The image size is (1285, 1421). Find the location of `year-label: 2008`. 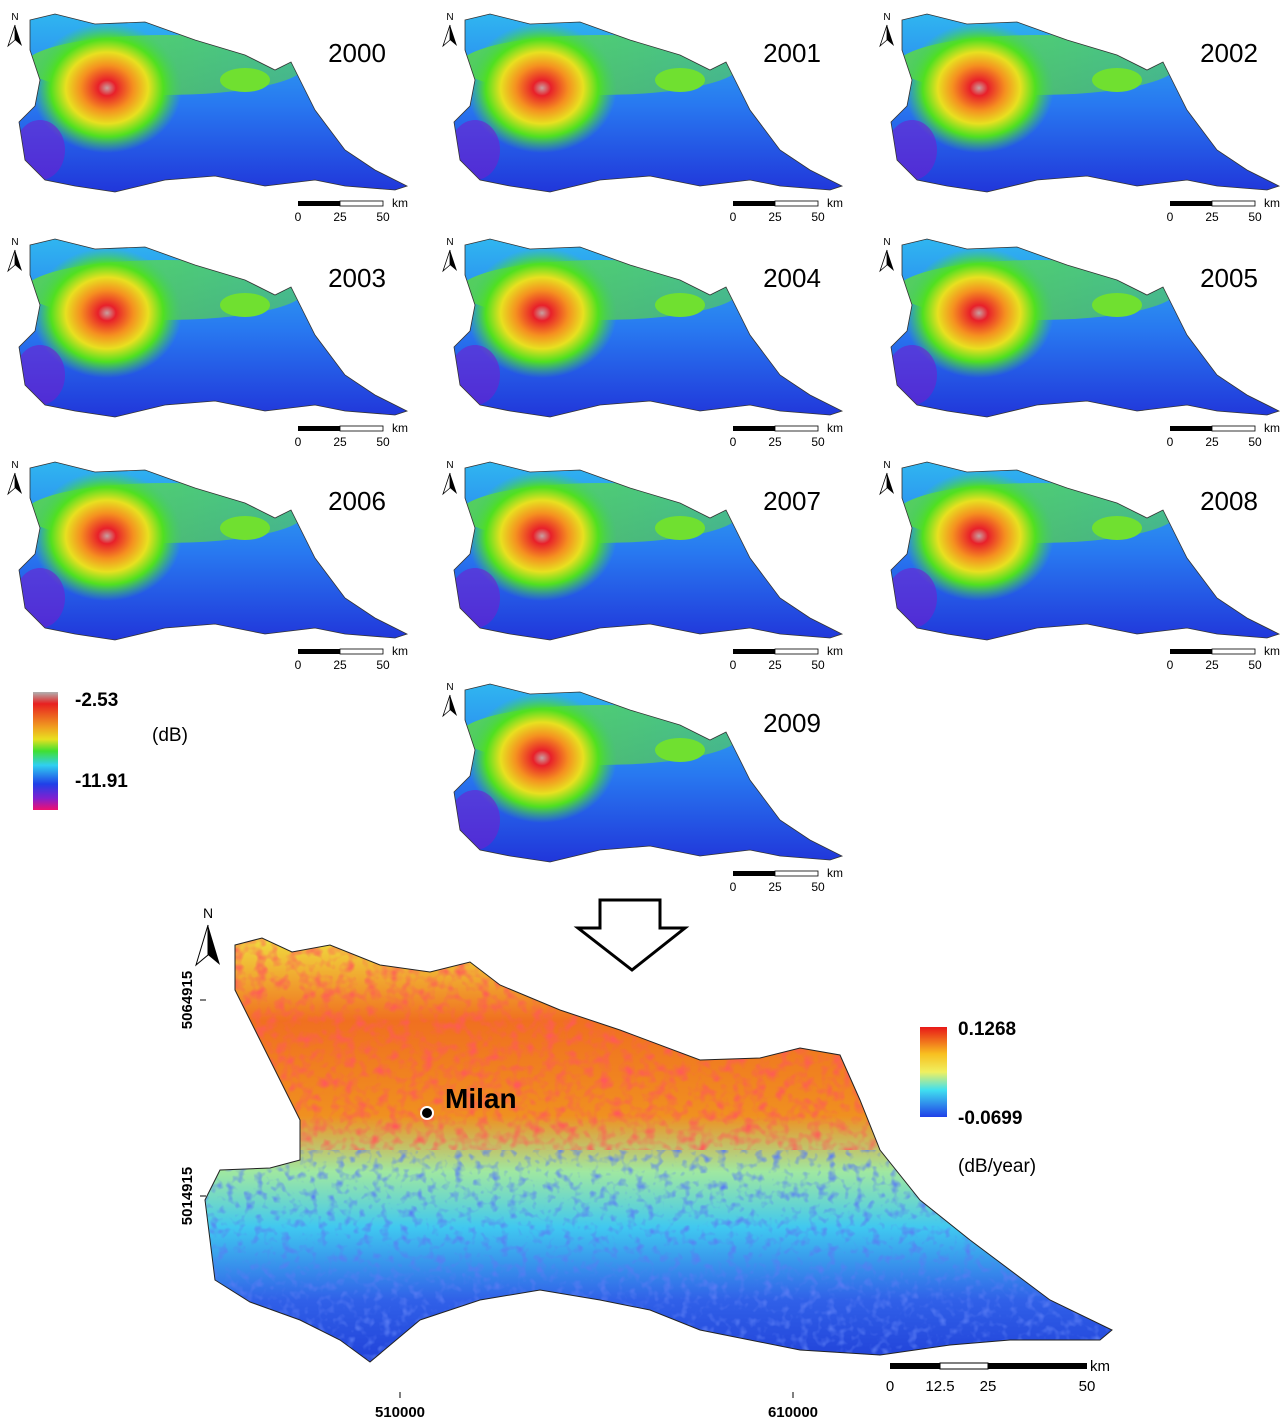

year-label: 2008 is located at coordinates (1229, 501).